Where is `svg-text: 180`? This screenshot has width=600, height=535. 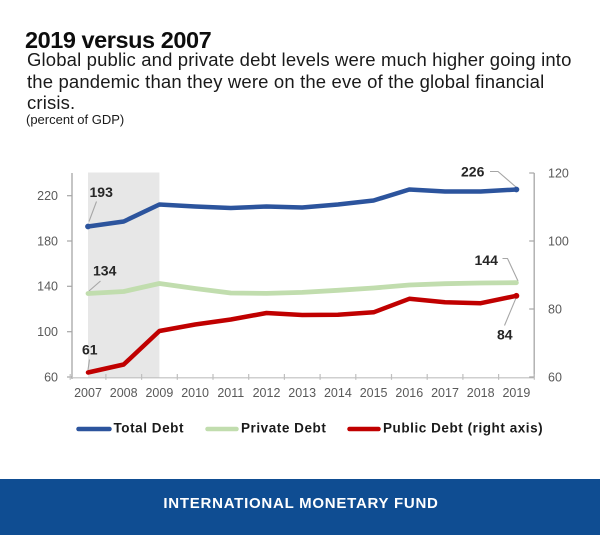
svg-text: 180 is located at coordinates (47, 241).